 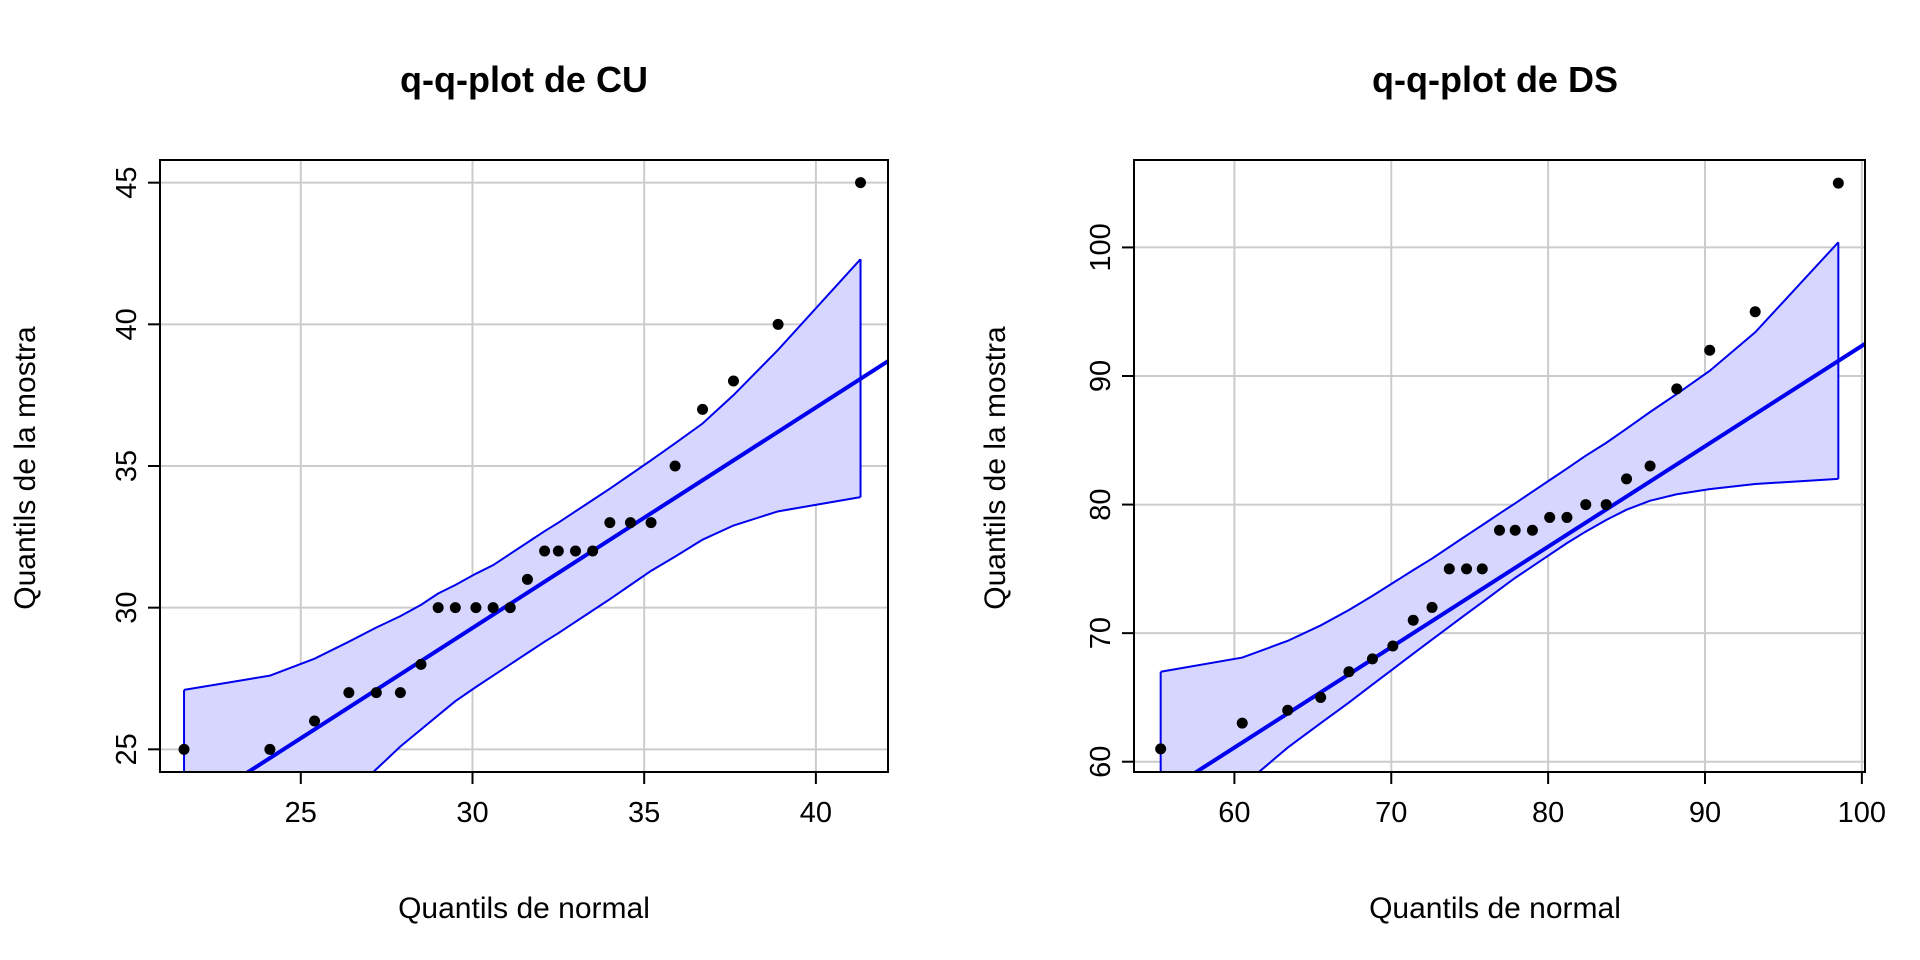 I want to click on x-tick-label: 40, so click(x=816, y=813).